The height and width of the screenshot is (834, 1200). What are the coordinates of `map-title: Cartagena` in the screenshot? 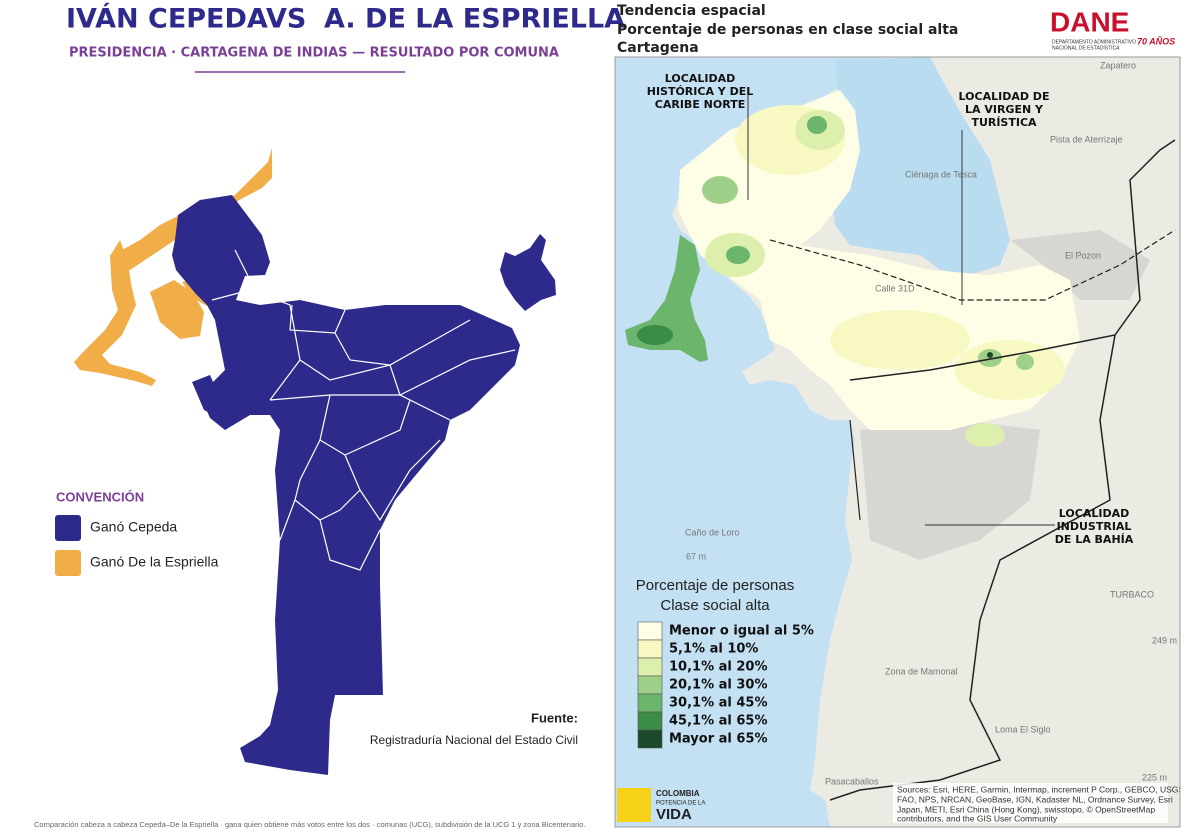 It's located at (658, 48).